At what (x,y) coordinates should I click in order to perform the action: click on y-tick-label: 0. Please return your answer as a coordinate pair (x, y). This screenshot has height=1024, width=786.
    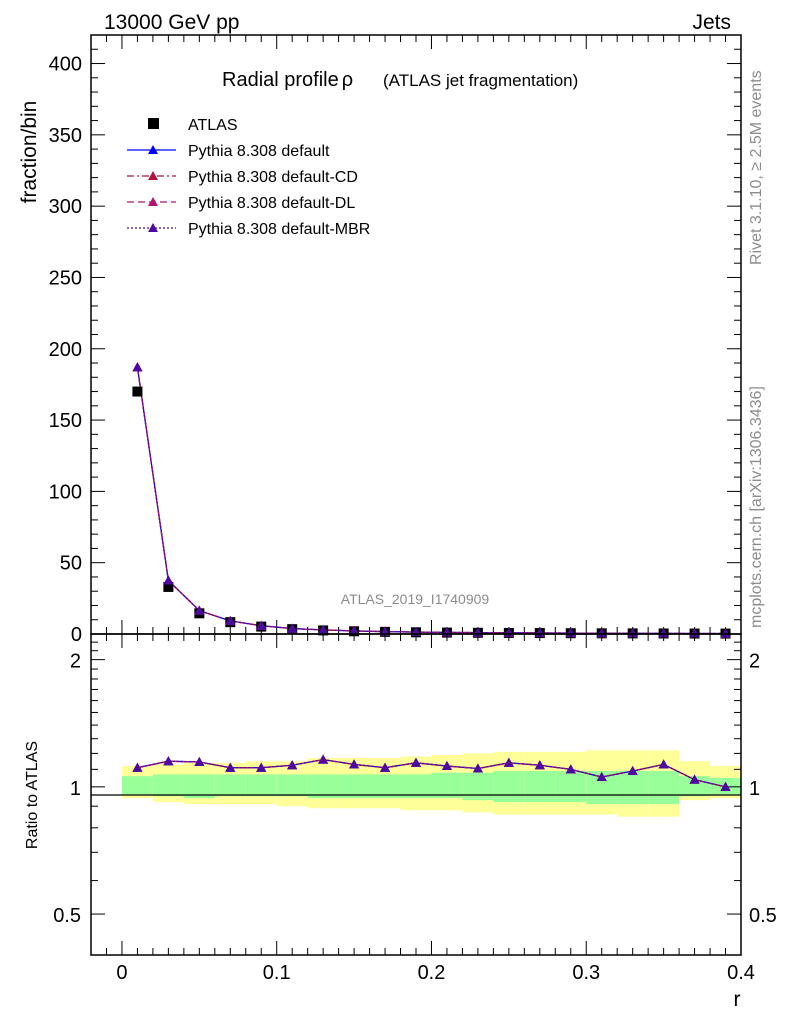
    Looking at the image, I should click on (76, 635).